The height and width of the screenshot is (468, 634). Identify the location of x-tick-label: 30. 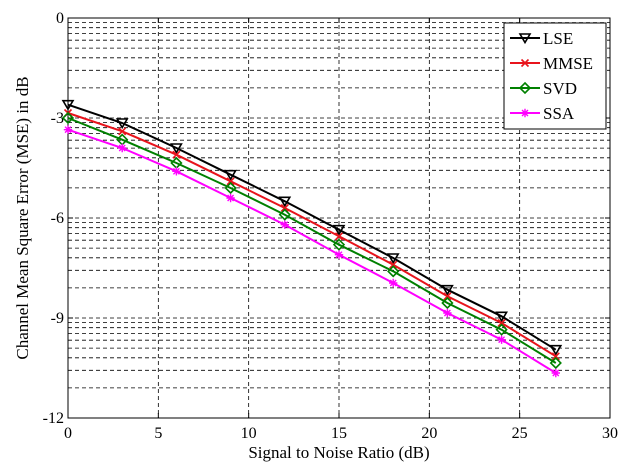
(610, 433).